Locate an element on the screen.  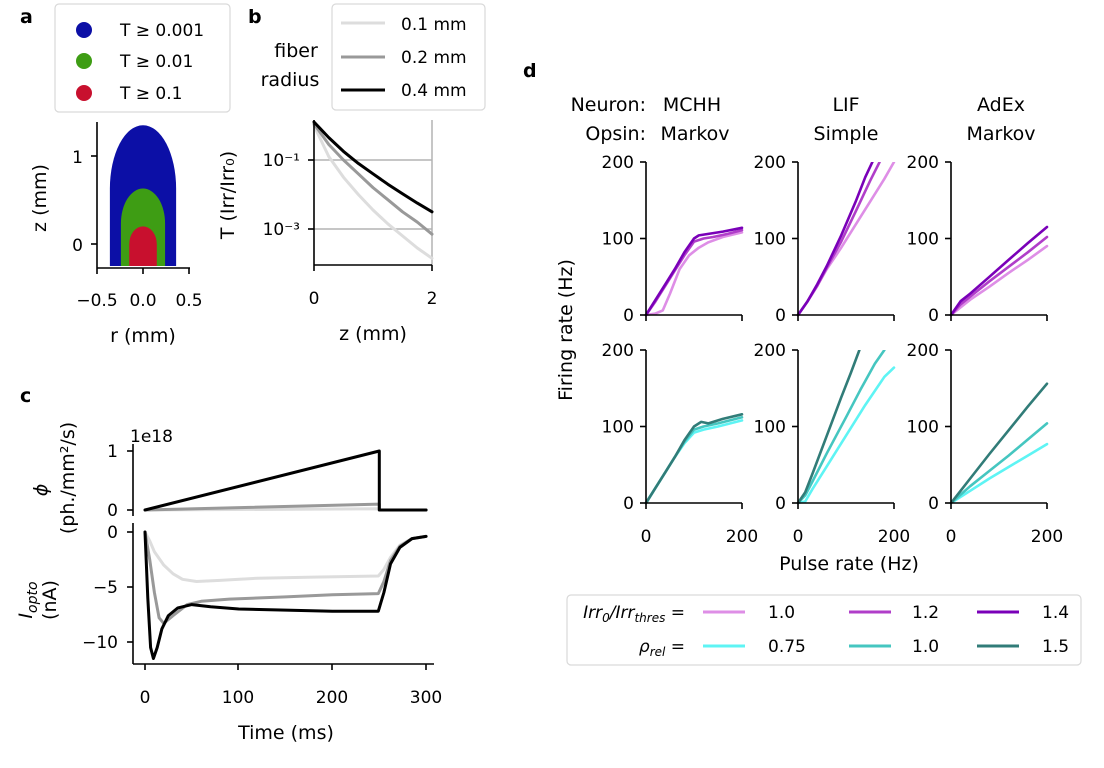
panel-c-xtick-0: 0 is located at coordinates (145, 698).